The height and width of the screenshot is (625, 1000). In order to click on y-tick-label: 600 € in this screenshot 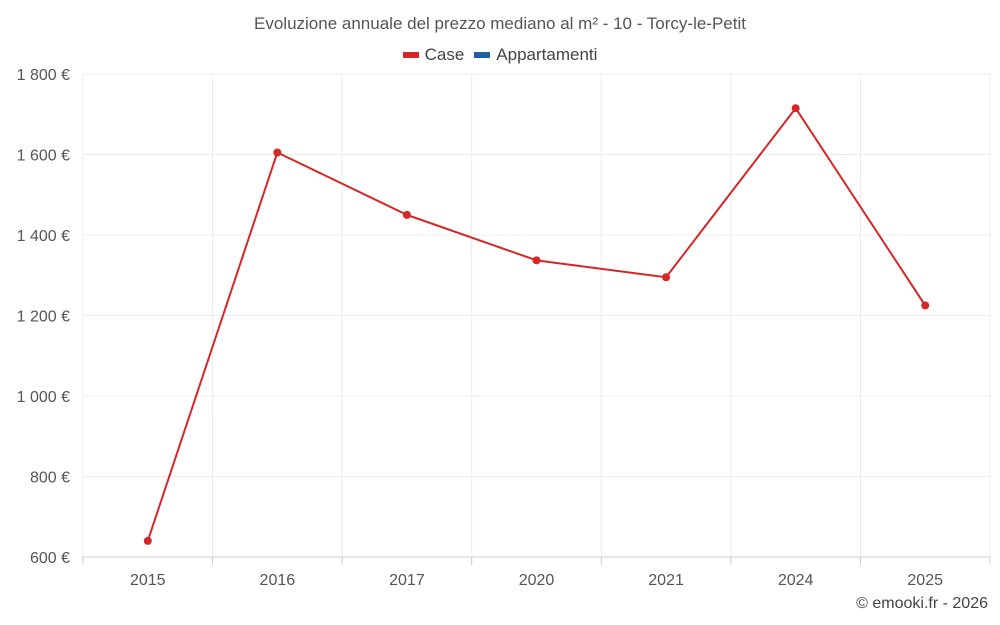, I will do `click(50, 558)`.